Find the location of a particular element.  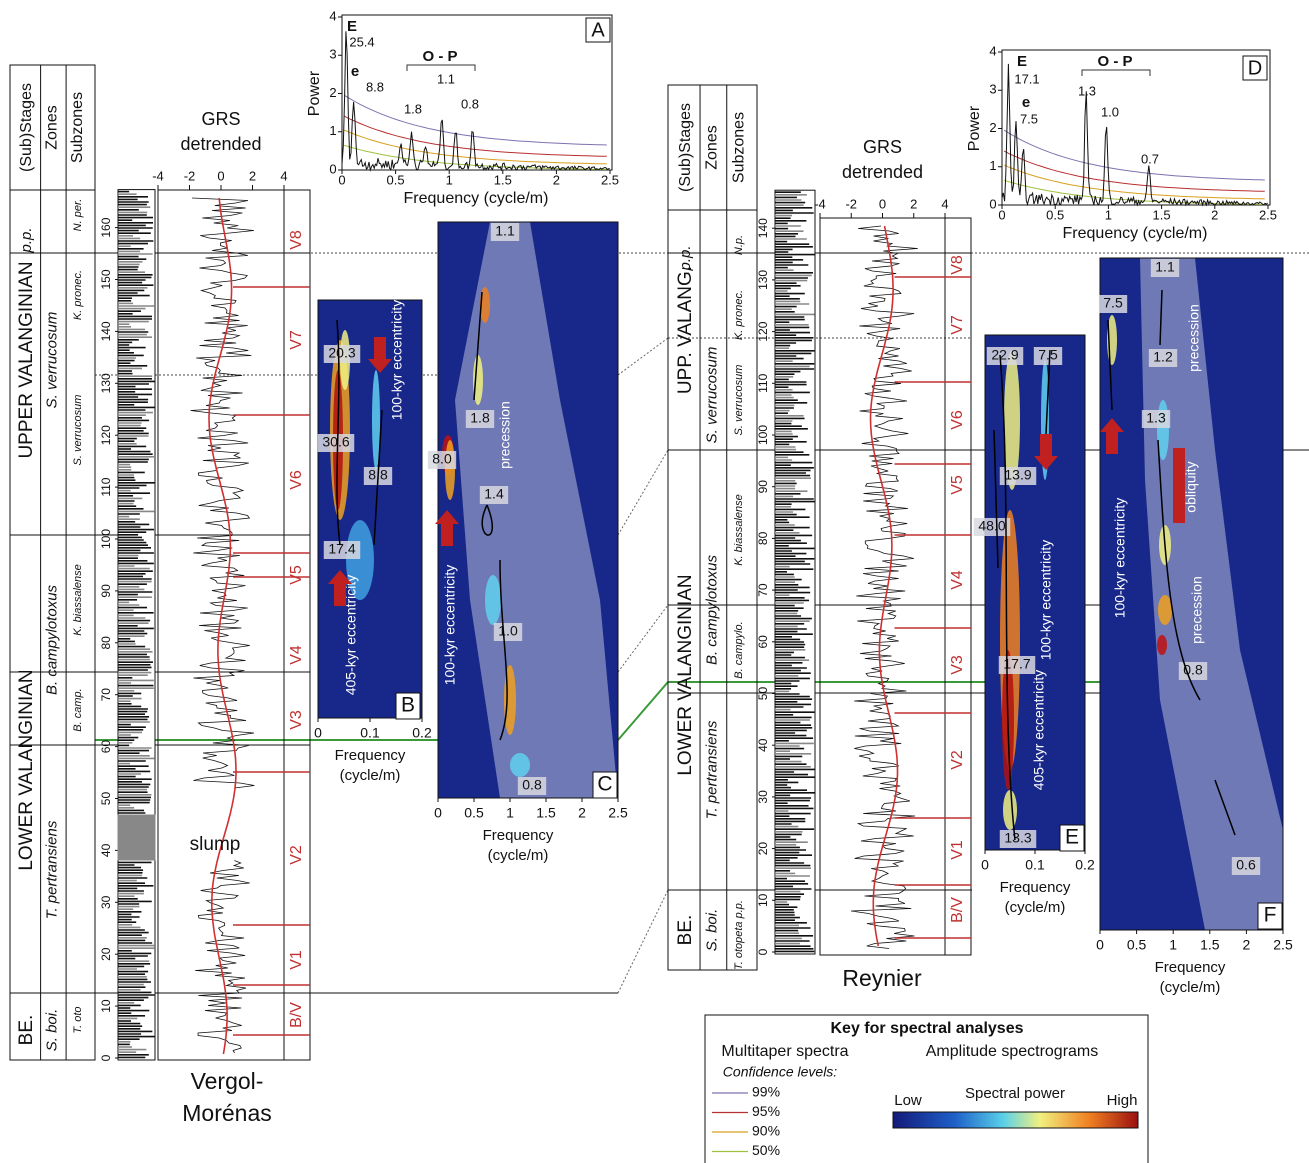

depth-tick: 70 is located at coordinates (106, 695).